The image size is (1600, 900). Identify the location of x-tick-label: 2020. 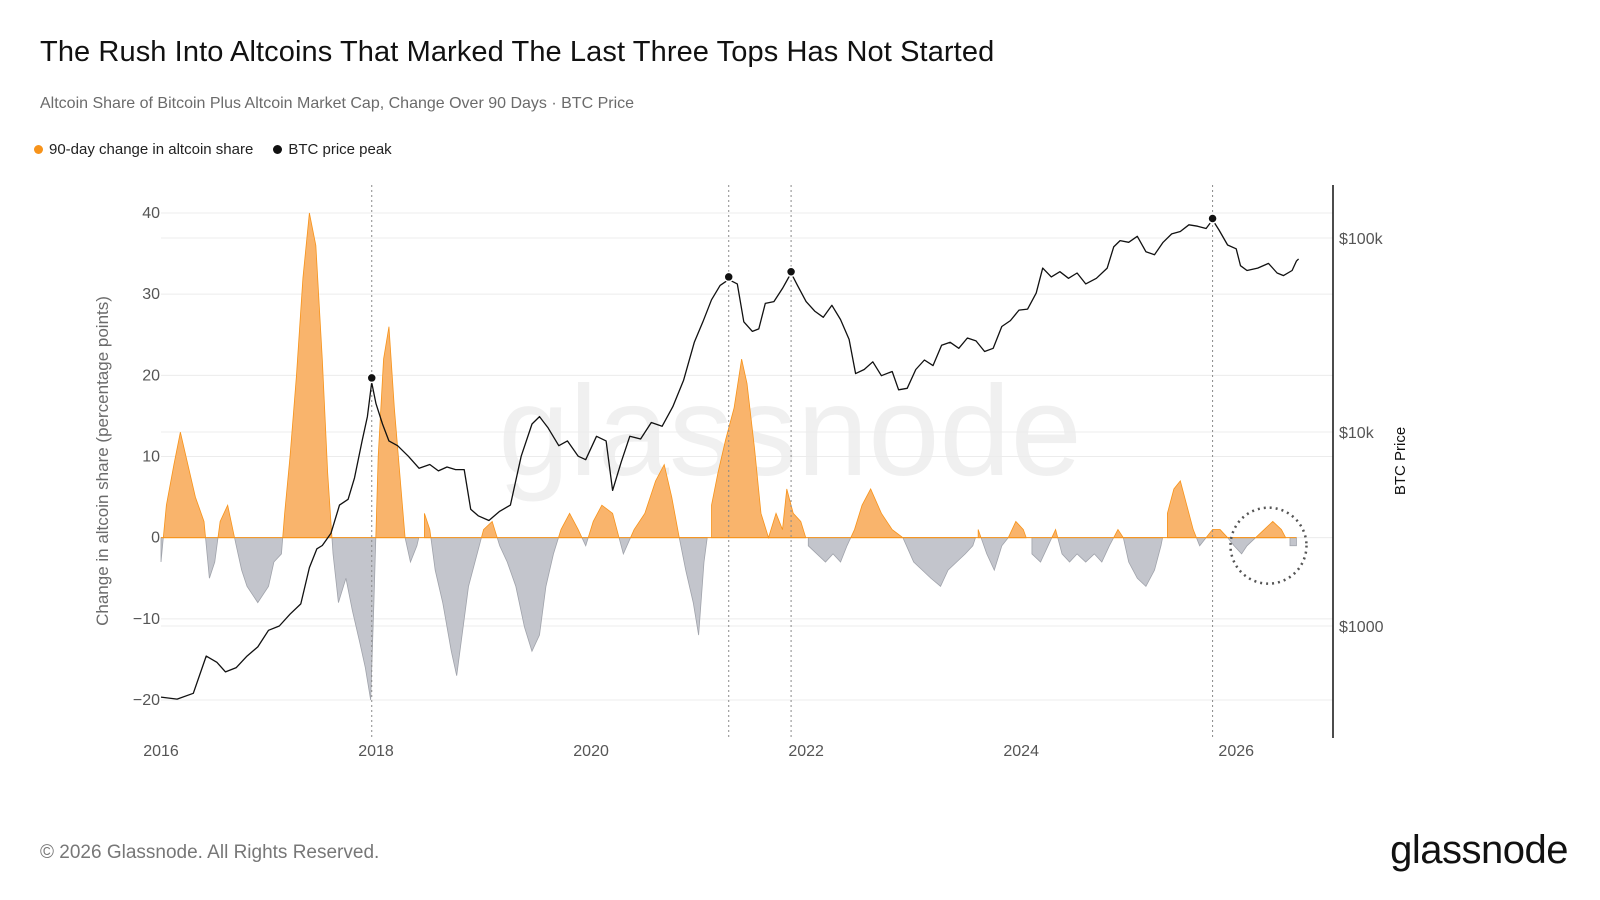
(591, 751).